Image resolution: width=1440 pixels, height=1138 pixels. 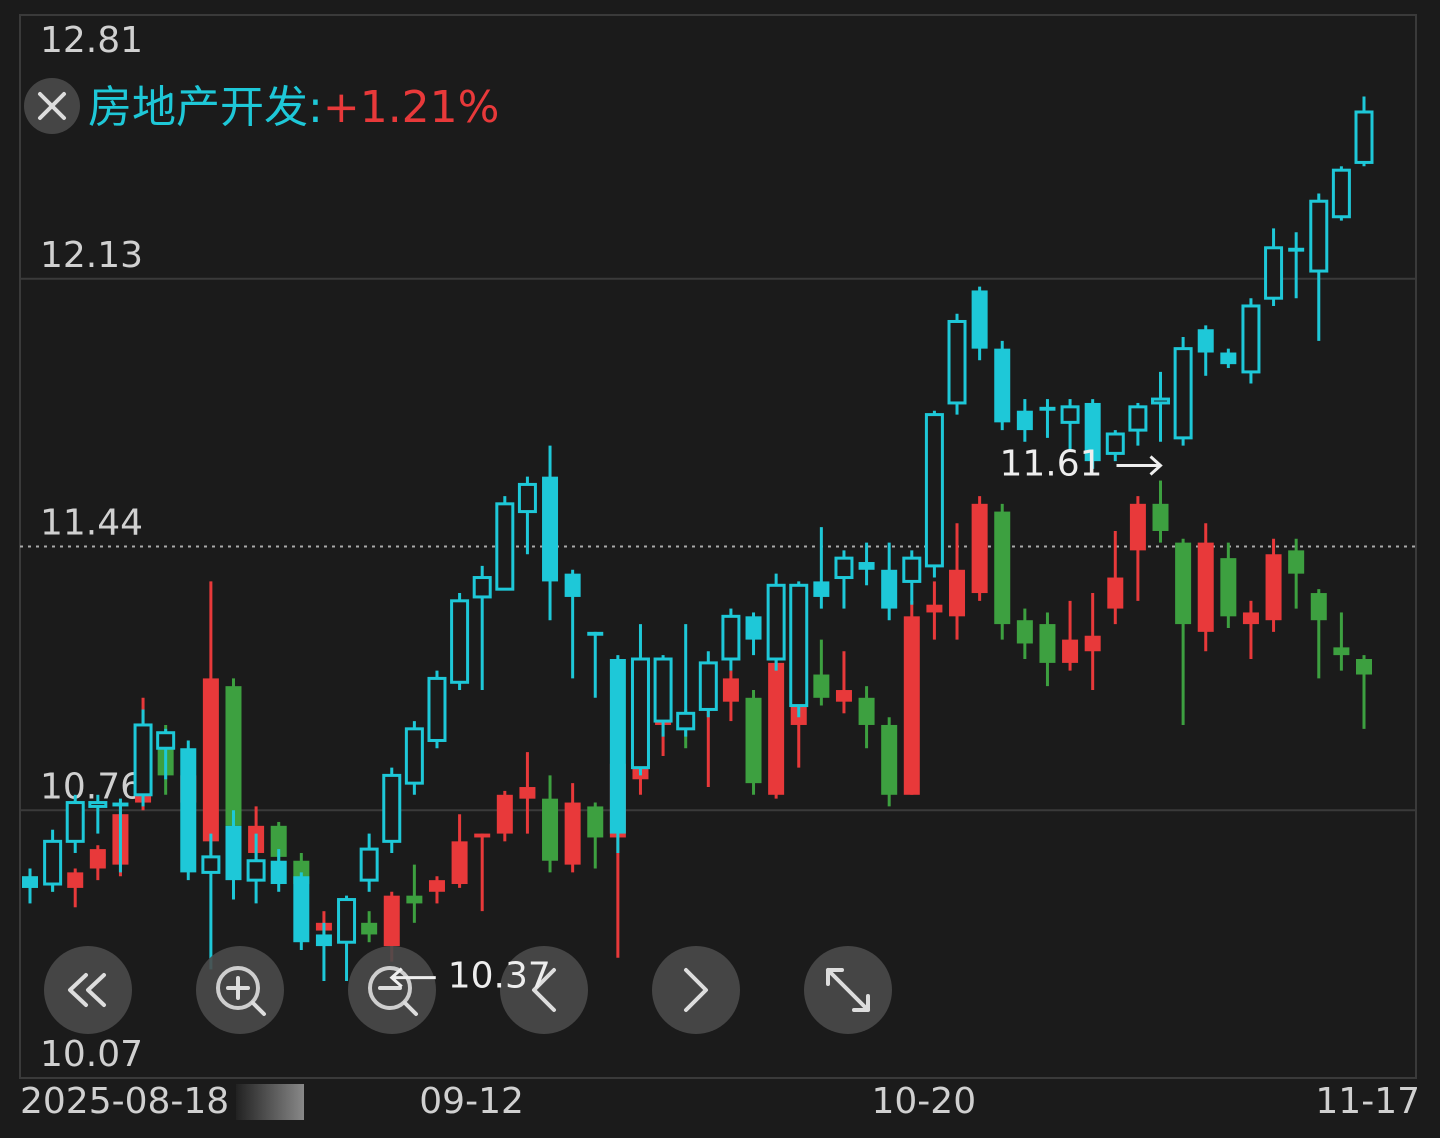 I want to click on next-button, so click(x=696, y=990).